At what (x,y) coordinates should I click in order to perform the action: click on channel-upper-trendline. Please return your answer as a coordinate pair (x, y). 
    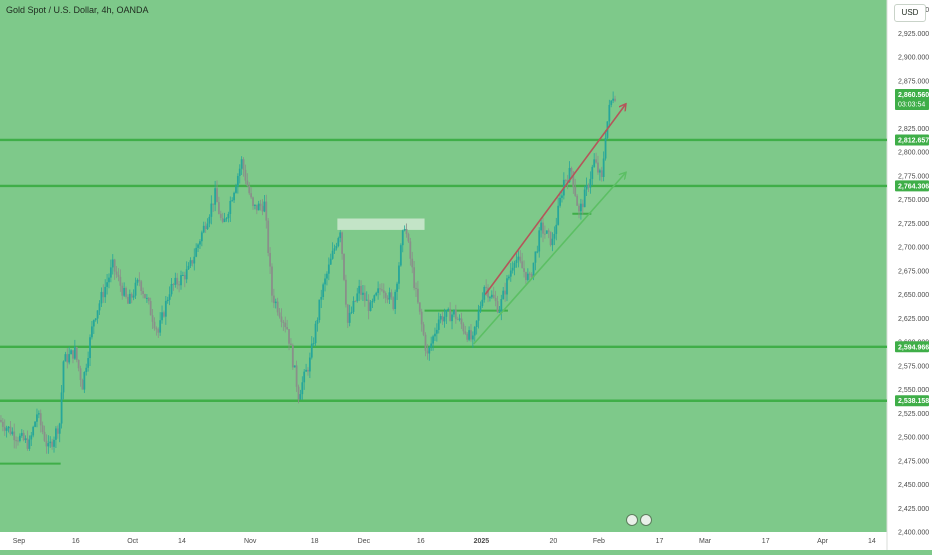
    Looking at the image, I should click on (554, 200).